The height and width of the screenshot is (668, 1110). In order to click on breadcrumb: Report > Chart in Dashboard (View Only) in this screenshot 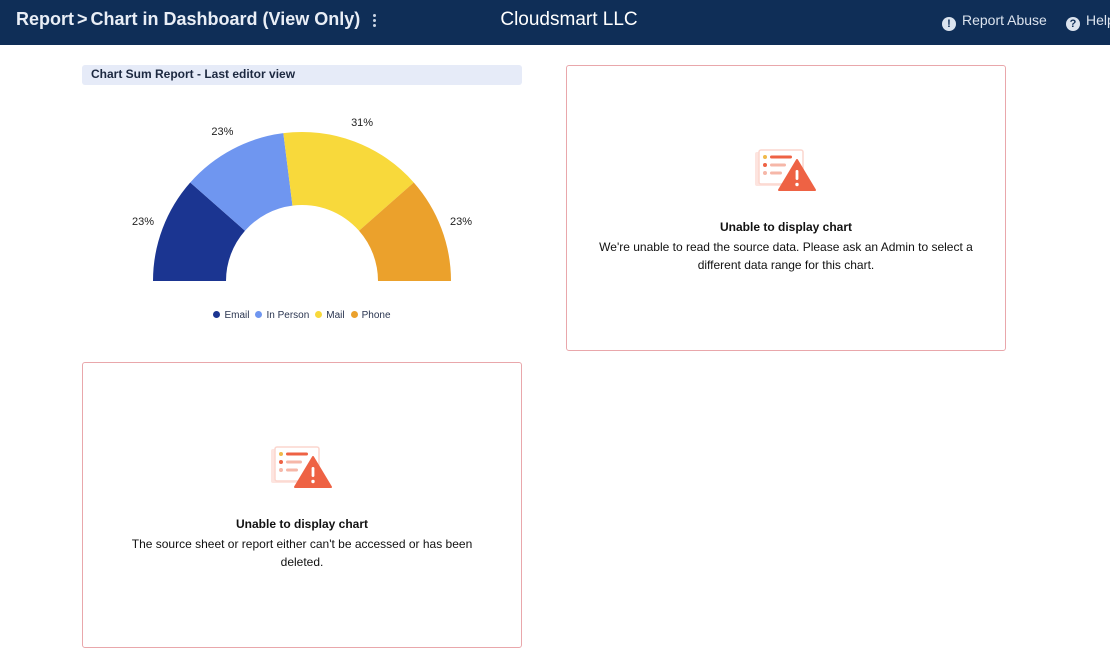, I will do `click(196, 19)`.